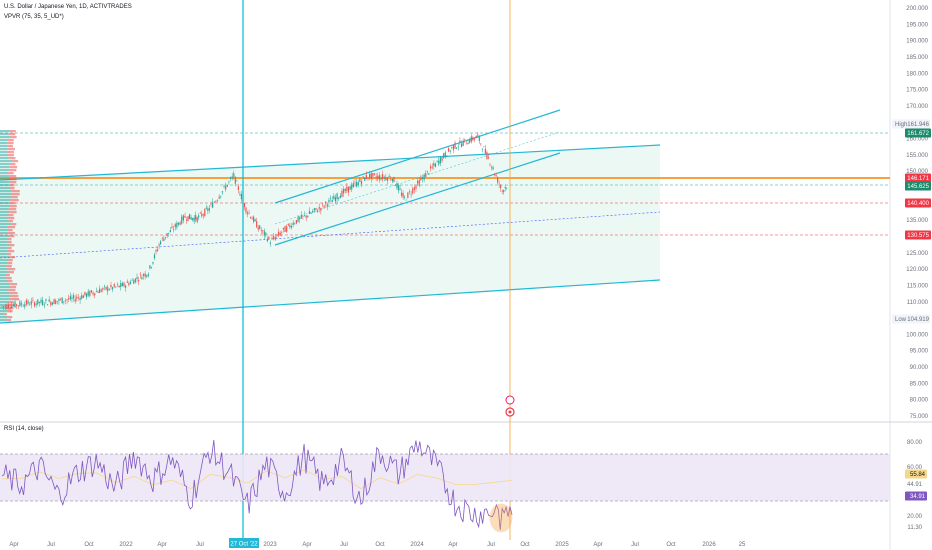 The image size is (932, 550). I want to click on rsi-legend: RSI (14, close), so click(24, 429).